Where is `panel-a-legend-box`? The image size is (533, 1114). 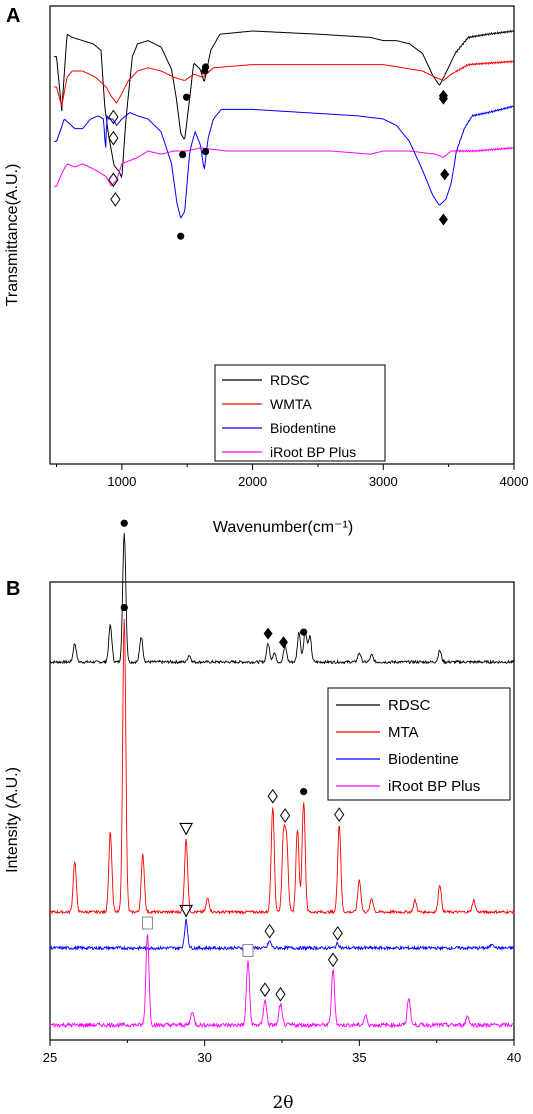 panel-a-legend-box is located at coordinates (300, 413).